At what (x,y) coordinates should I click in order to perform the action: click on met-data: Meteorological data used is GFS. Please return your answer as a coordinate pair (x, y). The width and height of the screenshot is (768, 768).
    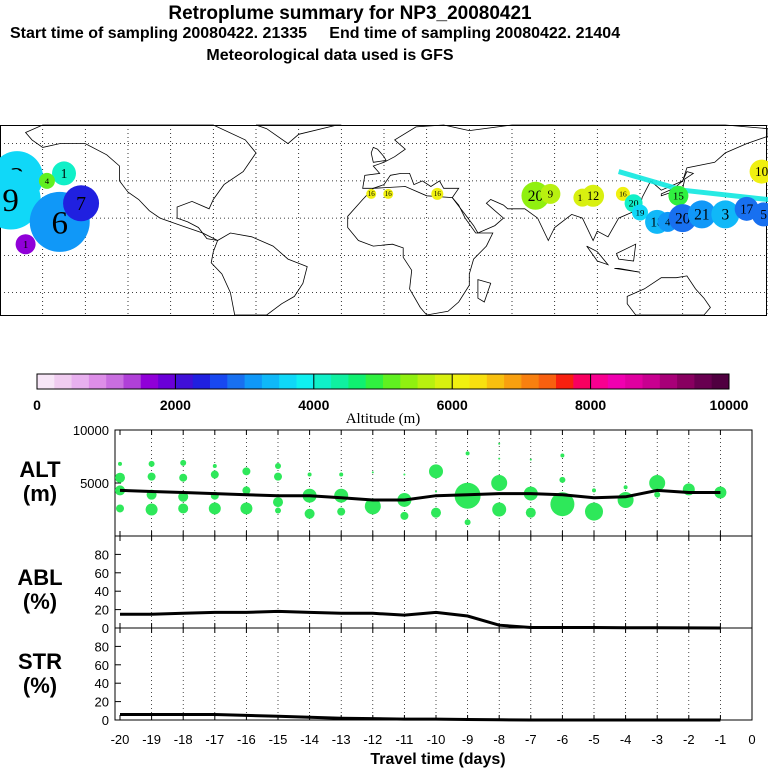
    Looking at the image, I should click on (330, 55).